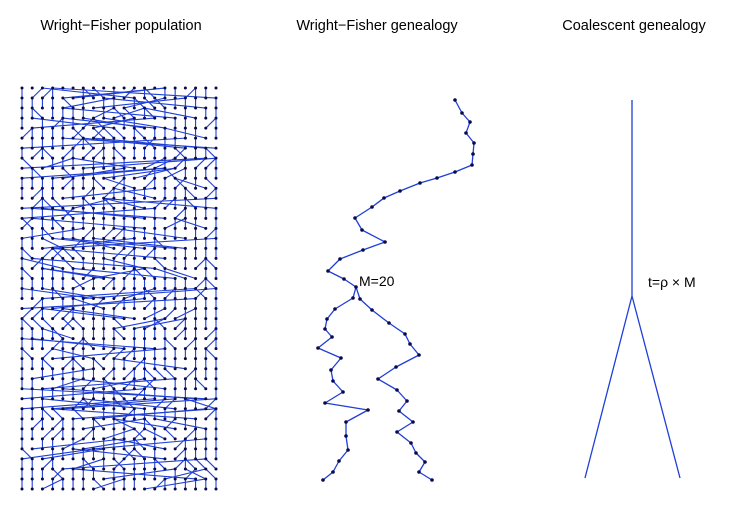 Image resolution: width=733 pixels, height=510 pixels. What do you see at coordinates (377, 281) in the screenshot?
I see `merge-generation-label: M=20` at bounding box center [377, 281].